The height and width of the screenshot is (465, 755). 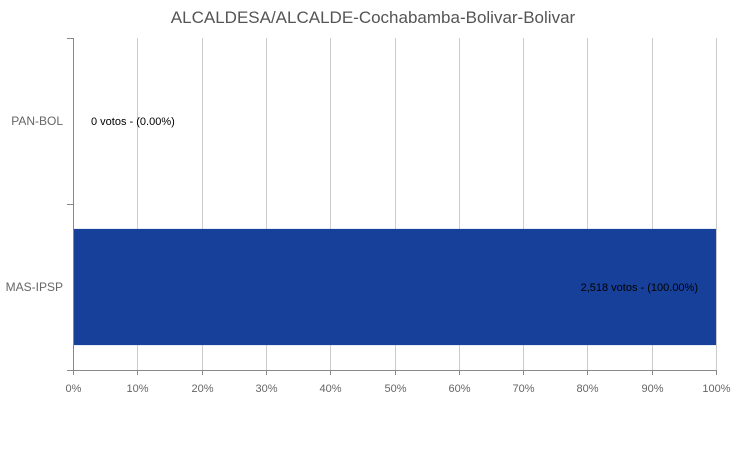 What do you see at coordinates (459, 389) in the screenshot?
I see `x-tick-label: 60%` at bounding box center [459, 389].